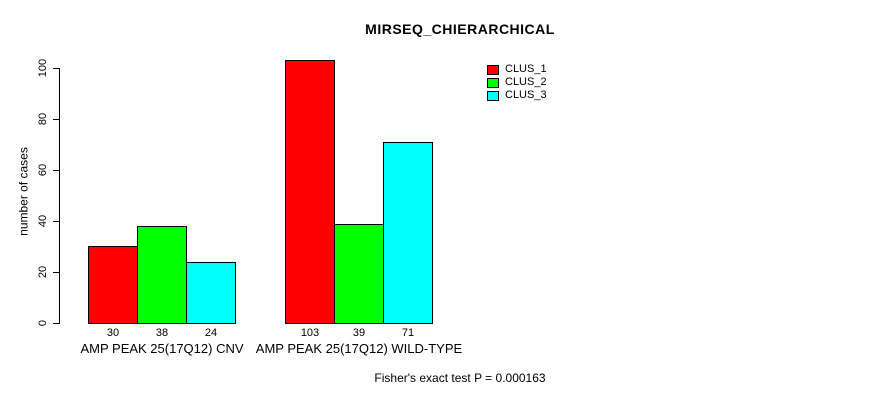 The width and height of the screenshot is (890, 400). I want to click on legend-item: CLUS_1, so click(517, 69).